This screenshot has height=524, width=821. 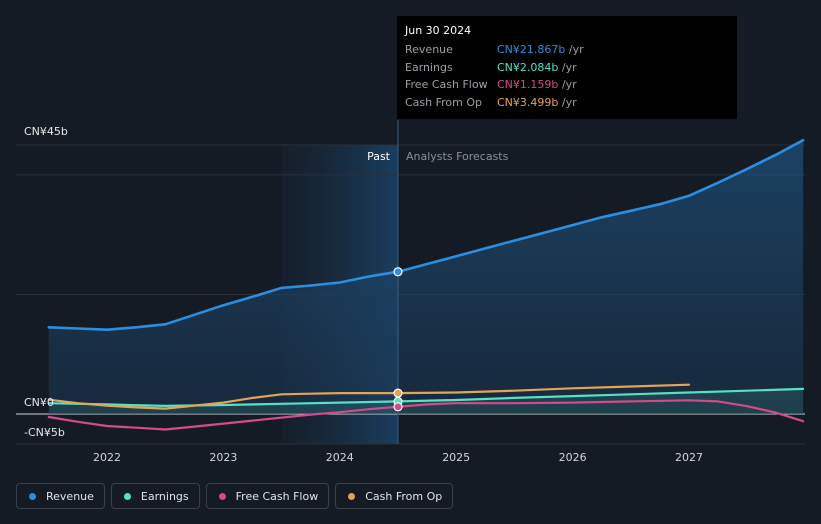 I want to click on legend-label: Free Cash Flow, so click(x=277, y=496).